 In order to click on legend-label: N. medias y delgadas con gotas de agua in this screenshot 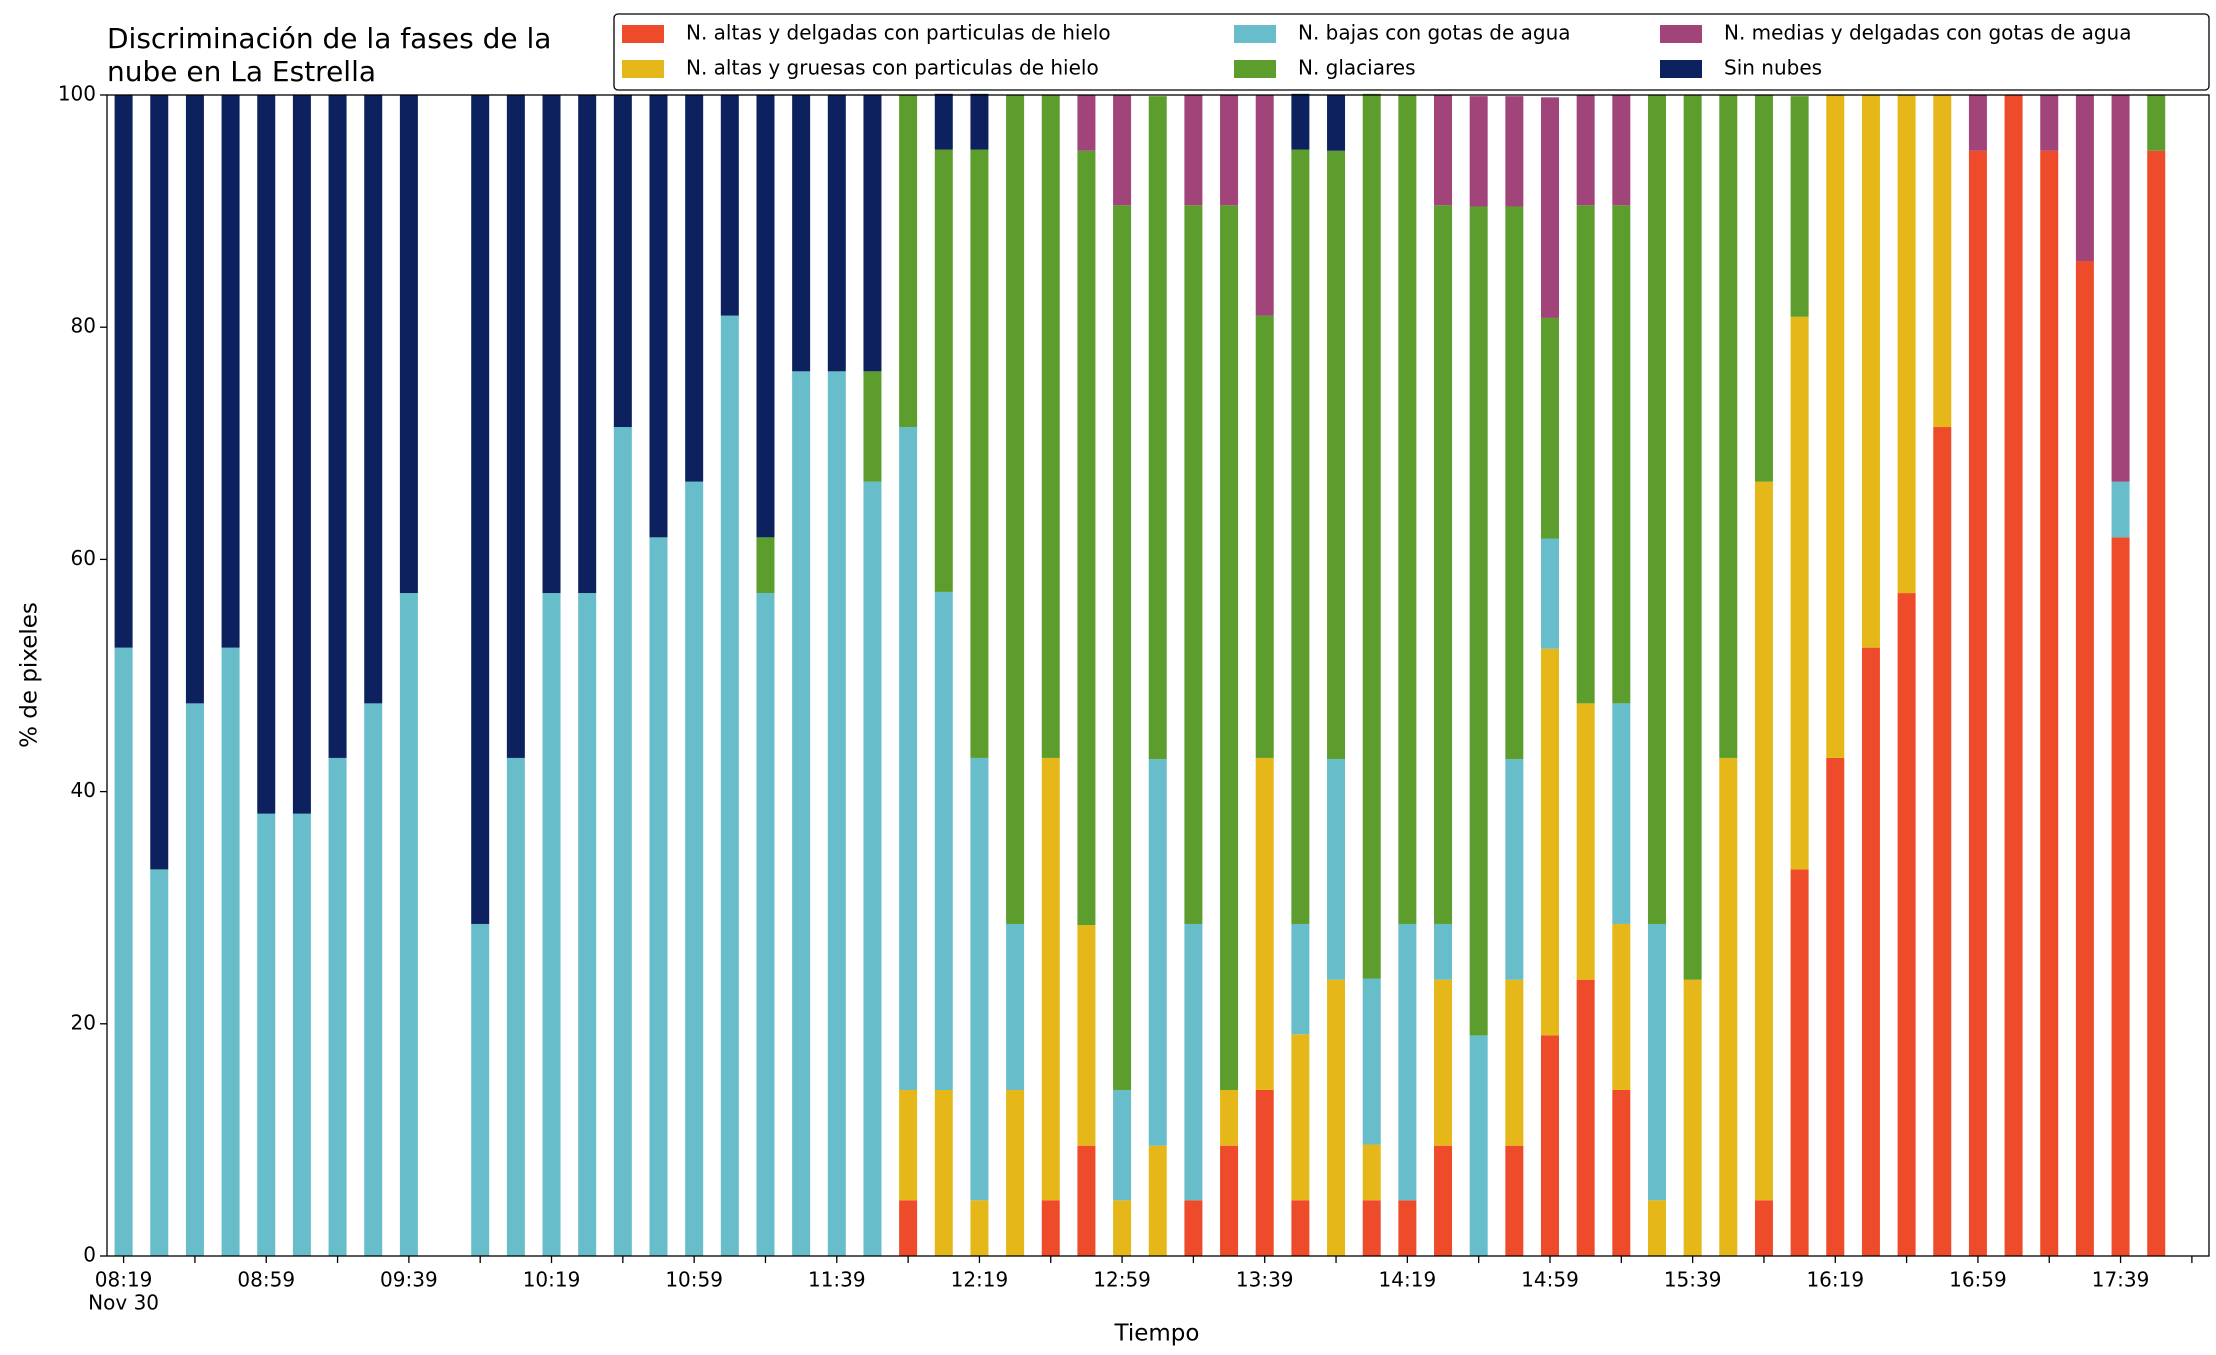, I will do `click(1928, 33)`.